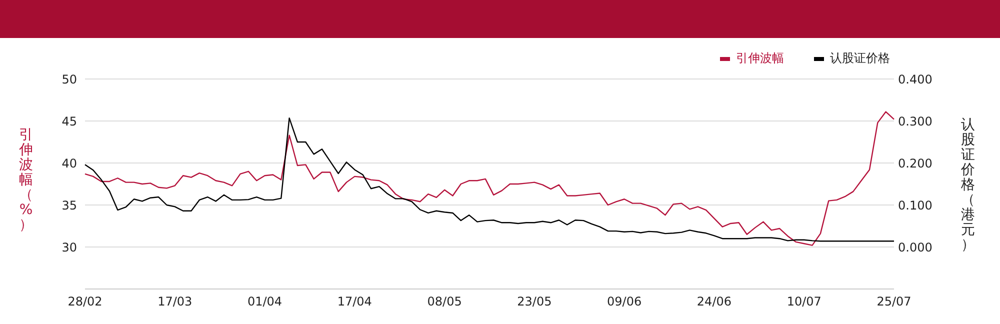  What do you see at coordinates (26, 180) in the screenshot?
I see `y-axis-title: 引伸波幅（%）` at bounding box center [26, 180].